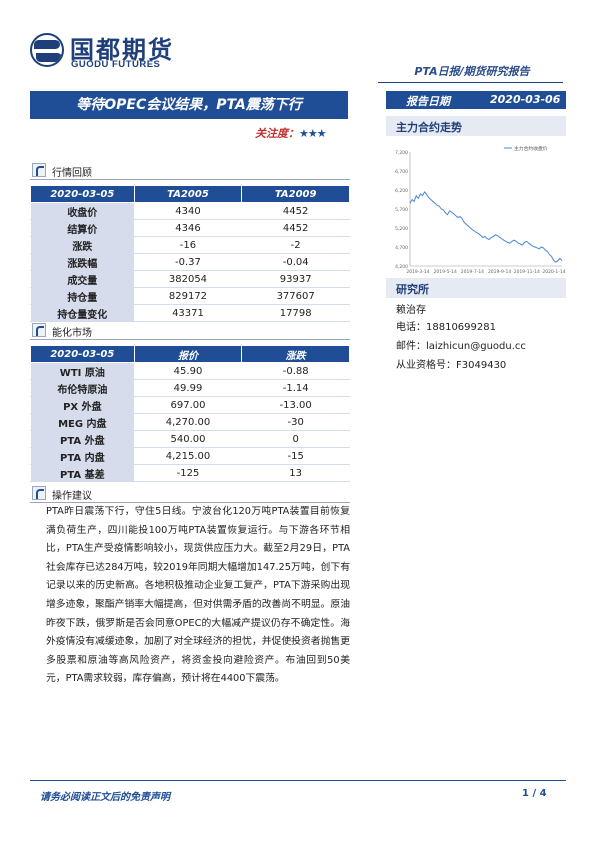 The width and height of the screenshot is (595, 842). Describe the element at coordinates (481, 365) in the screenshot. I see `license-value: F3049430` at that location.